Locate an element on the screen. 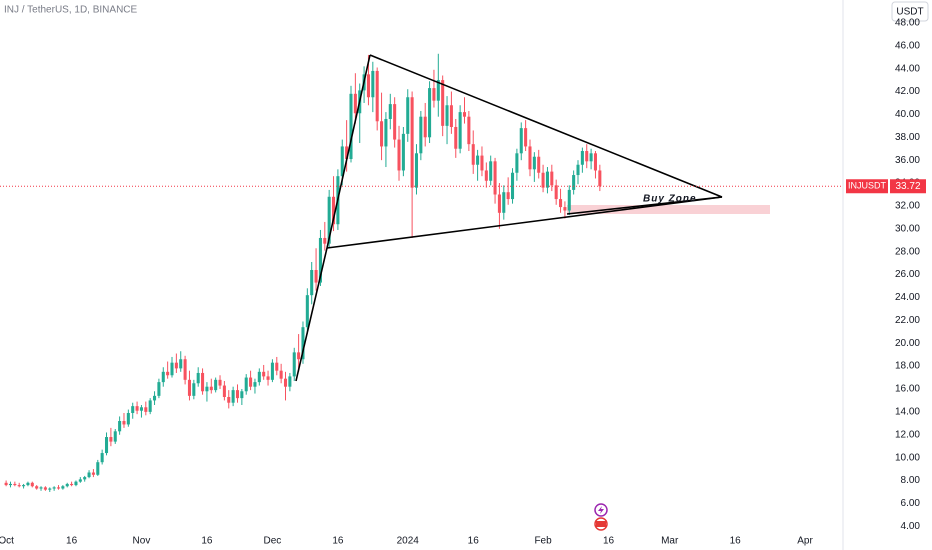 Image resolution: width=932 pixels, height=550 pixels. y-tick-label: 32.00 is located at coordinates (907, 206).